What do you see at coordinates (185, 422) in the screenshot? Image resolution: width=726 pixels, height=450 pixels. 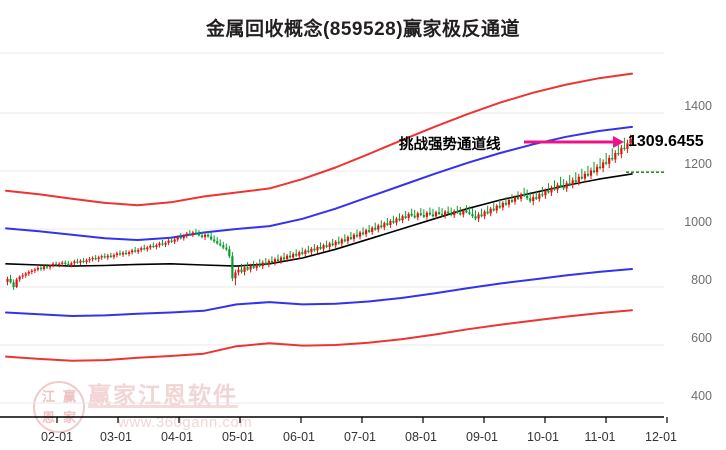 I see `watermark-url: www.360gann.com` at bounding box center [185, 422].